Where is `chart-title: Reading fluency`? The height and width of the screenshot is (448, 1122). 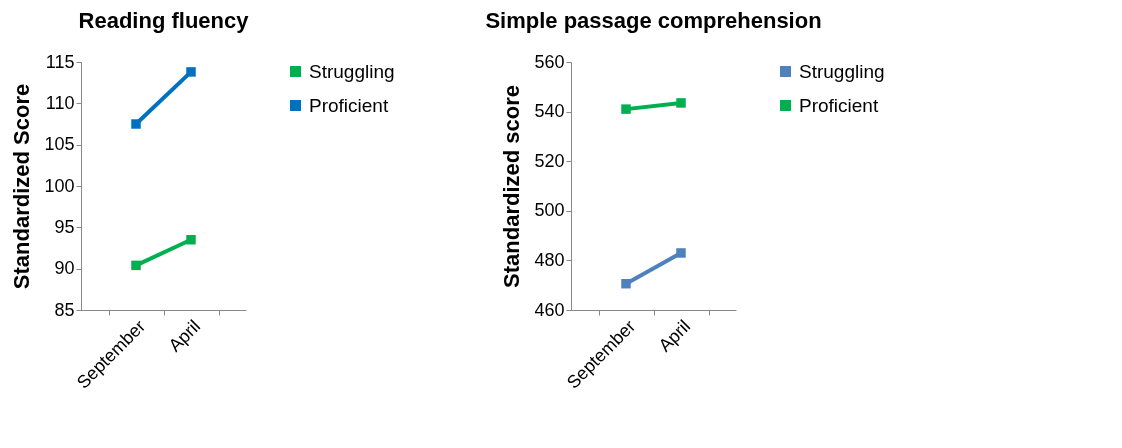
chart-title: Reading fluency is located at coordinates (164, 20).